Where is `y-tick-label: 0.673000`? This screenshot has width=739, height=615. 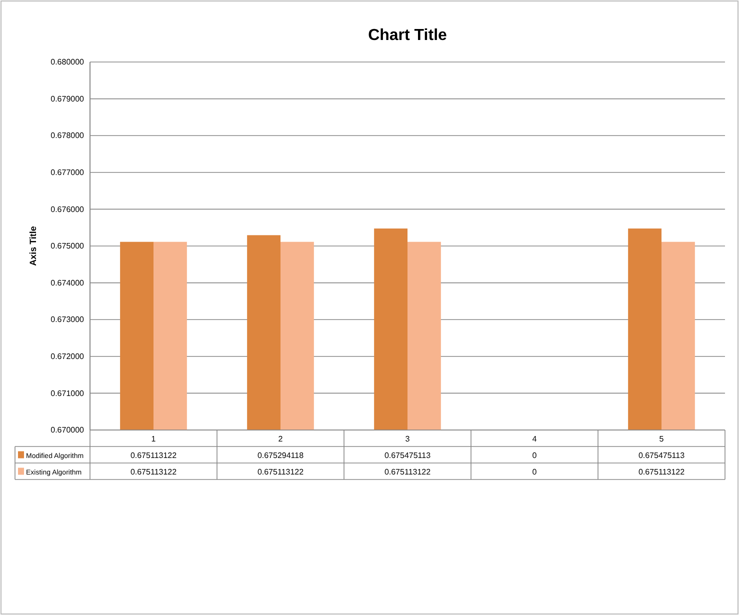 y-tick-label: 0.673000 is located at coordinates (67, 319).